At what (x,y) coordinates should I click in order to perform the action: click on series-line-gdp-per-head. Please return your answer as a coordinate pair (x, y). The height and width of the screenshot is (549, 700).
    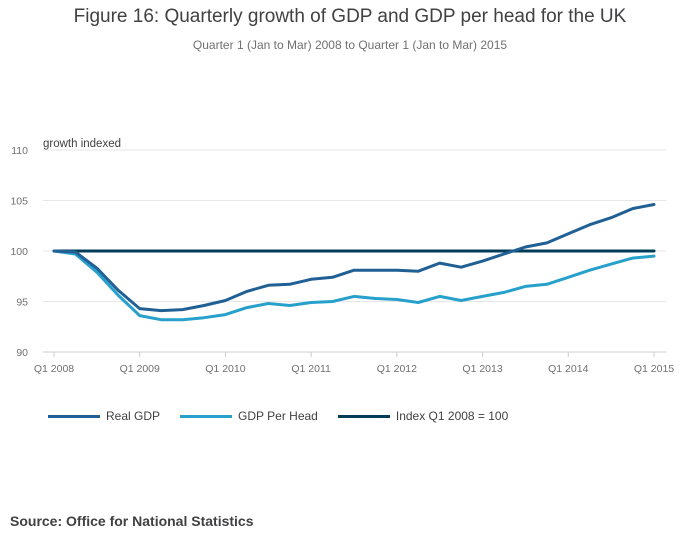
    Looking at the image, I should click on (354, 285).